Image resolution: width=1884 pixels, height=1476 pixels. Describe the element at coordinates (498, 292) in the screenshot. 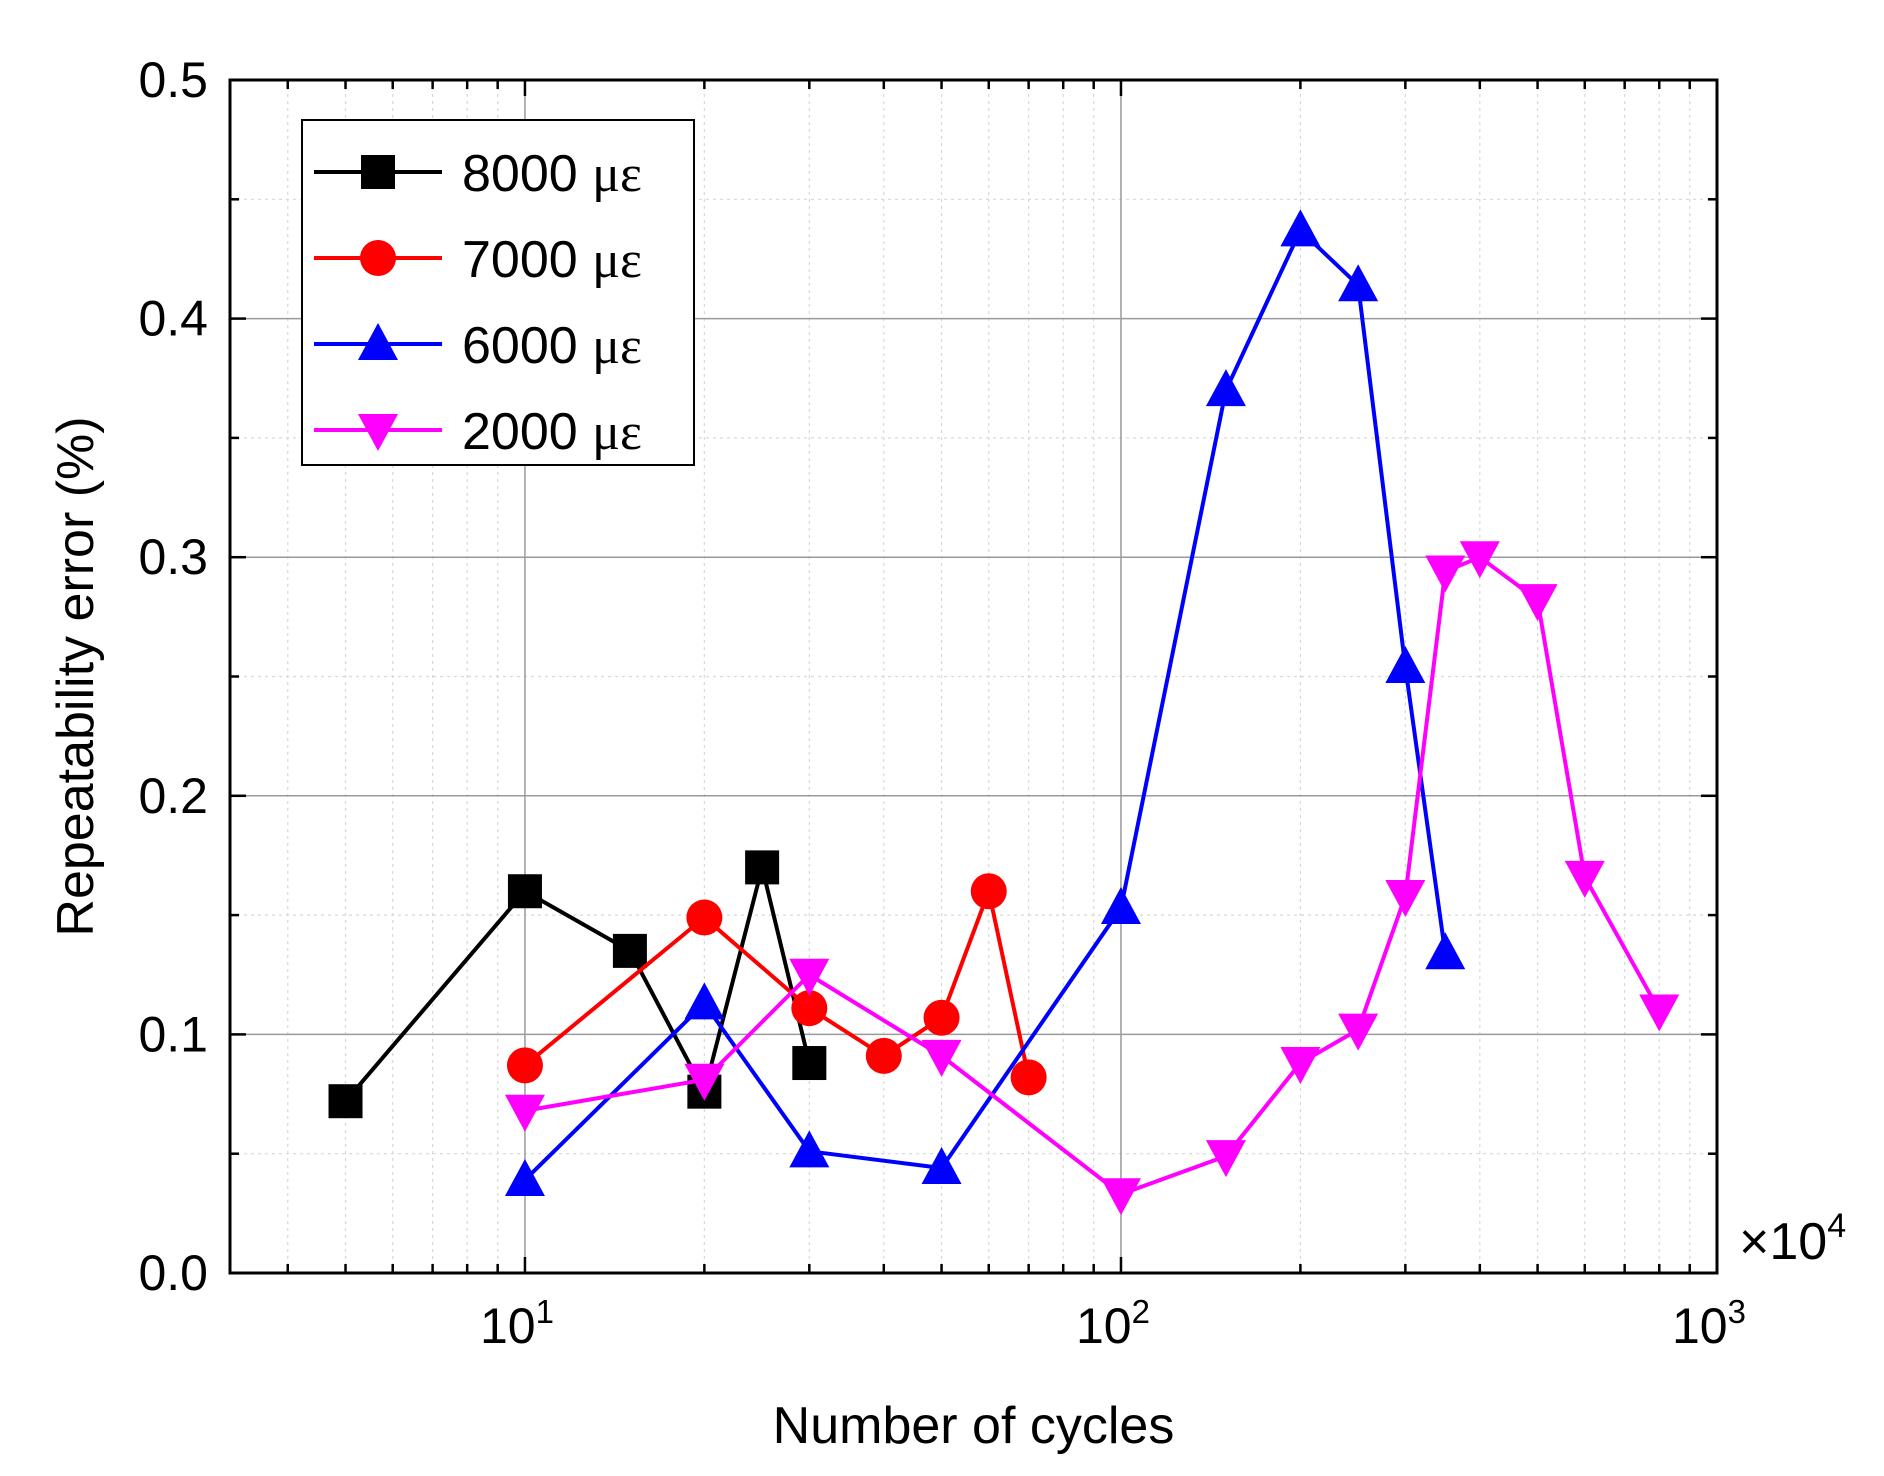

I see `legend: 8000 με 7000 με 6000 με 2000 με` at that location.